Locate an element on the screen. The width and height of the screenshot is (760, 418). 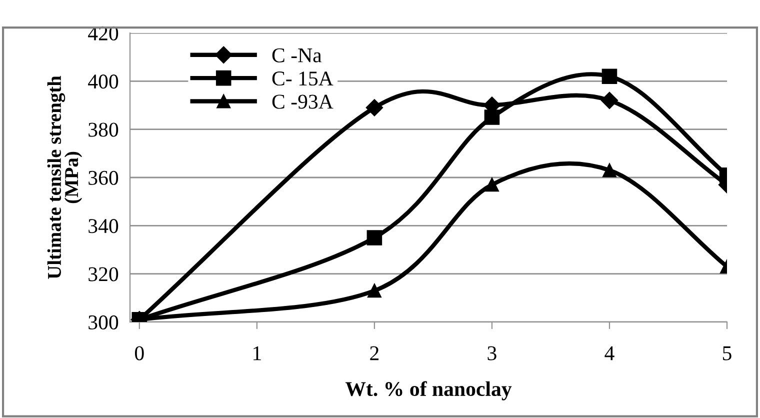
x-tick-label: 5 is located at coordinates (727, 353).